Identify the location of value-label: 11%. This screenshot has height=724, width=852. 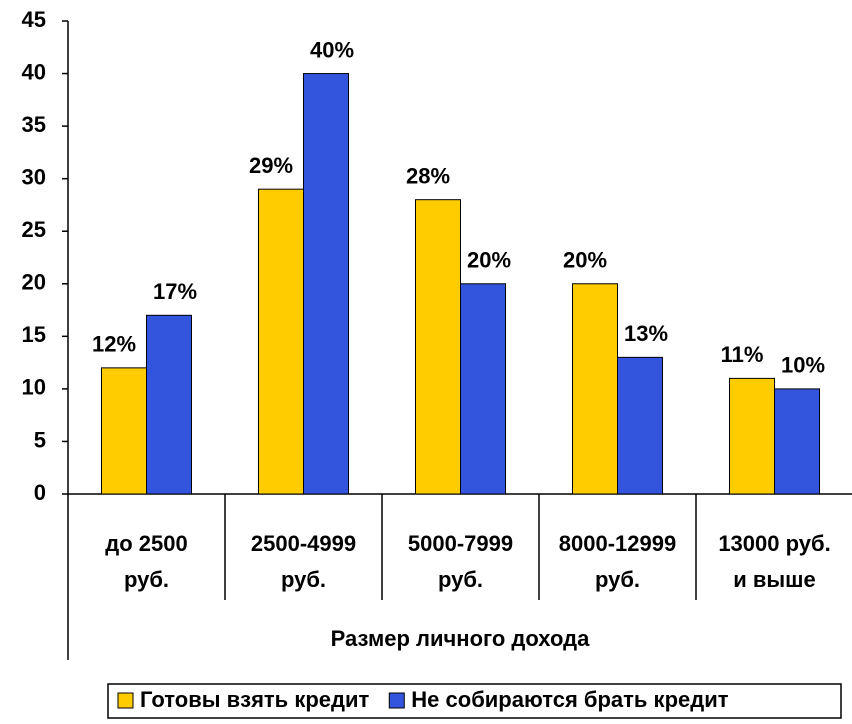
(742, 354).